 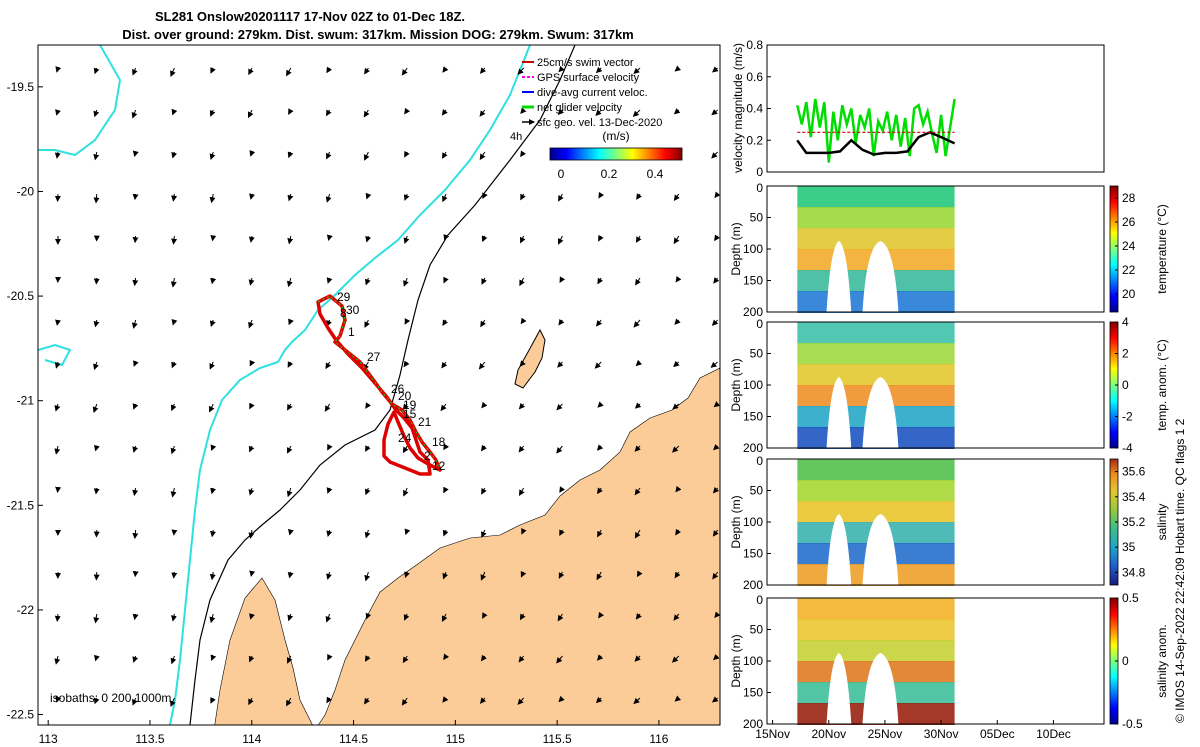 I want to click on land-island, so click(x=530, y=358).